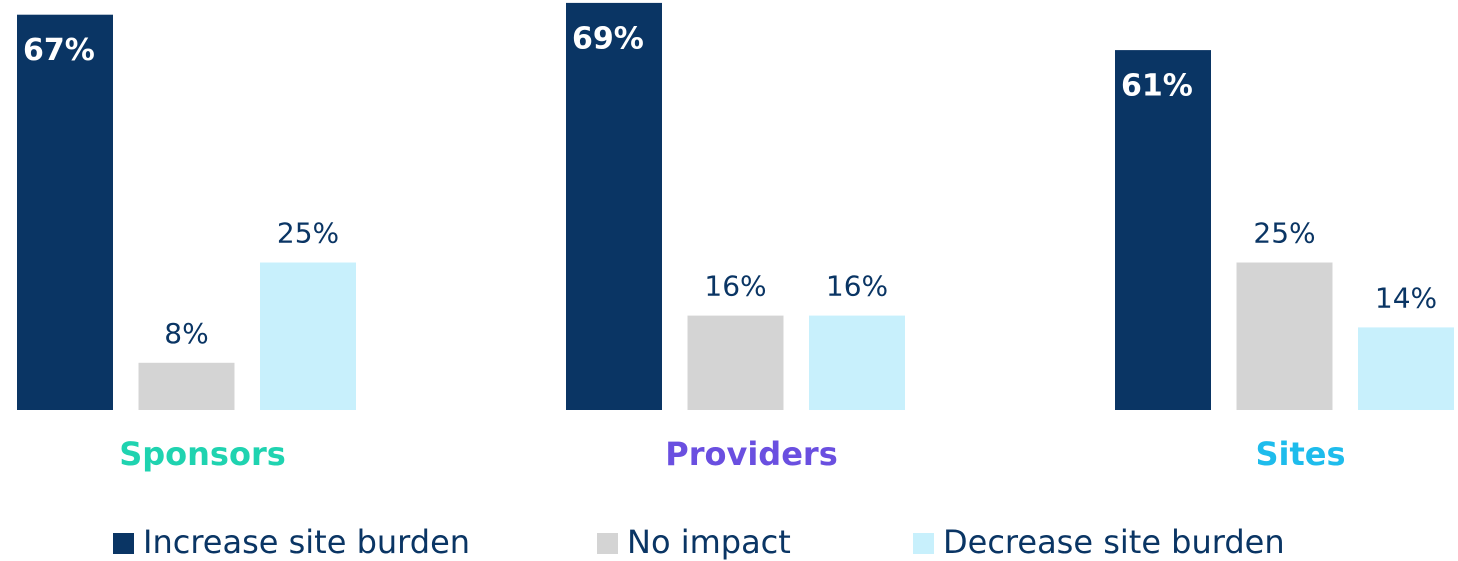 The image size is (1458, 561). I want to click on value-label: 69%, so click(608, 38).